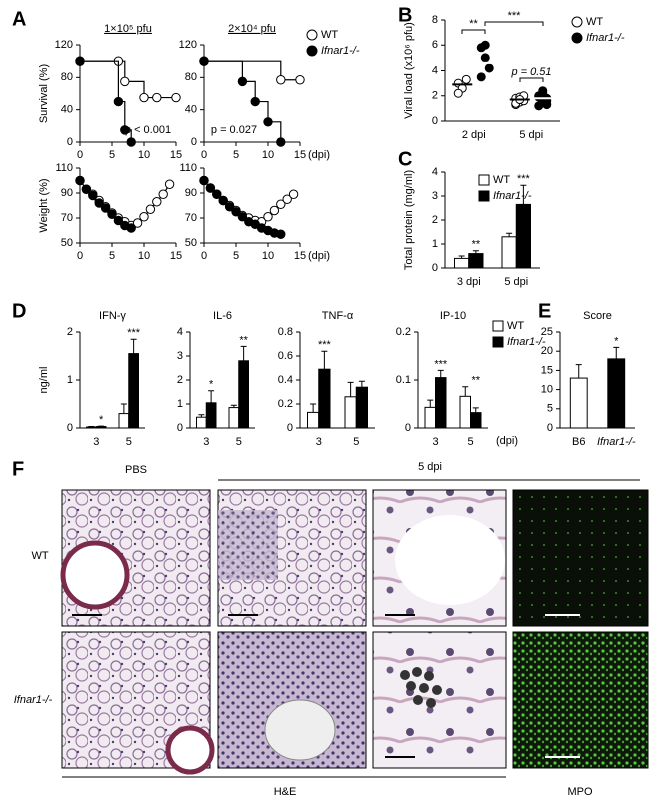 This screenshot has width=655, height=805. Describe the element at coordinates (188, 168) in the screenshot. I see `y-tick-label: 110` at that location.